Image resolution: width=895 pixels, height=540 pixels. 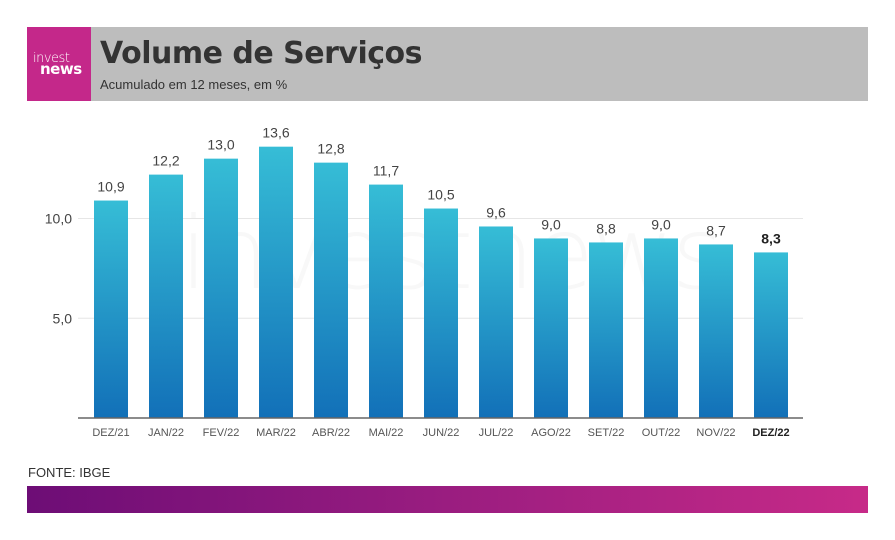 What do you see at coordinates (447, 499) in the screenshot?
I see `footer-gradient-bar` at bounding box center [447, 499].